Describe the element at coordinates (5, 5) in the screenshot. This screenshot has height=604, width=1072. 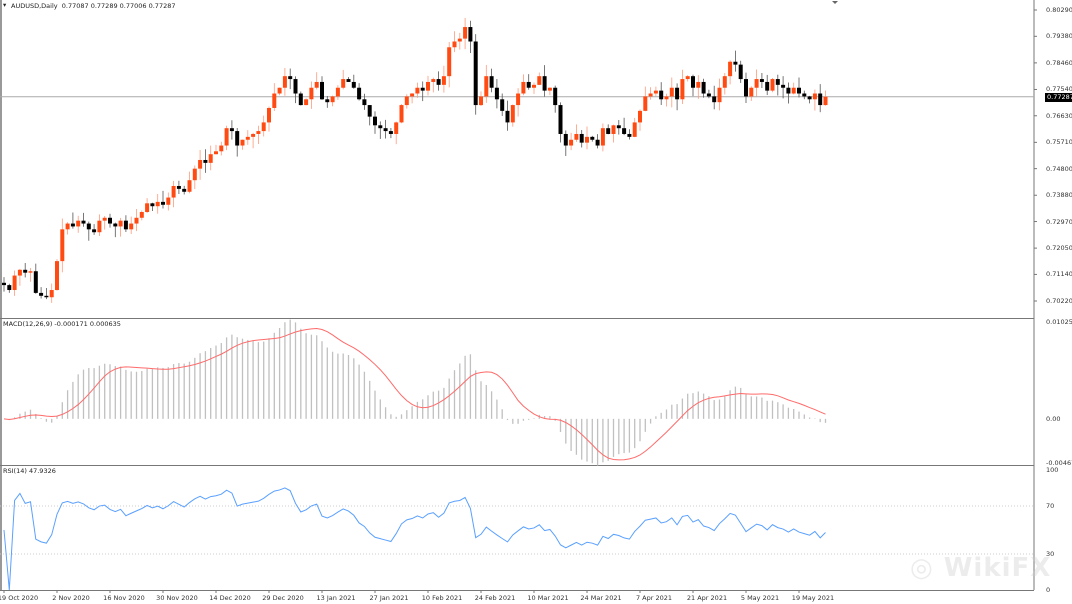
I see `collapse-arrow-icon: ▾` at that location.